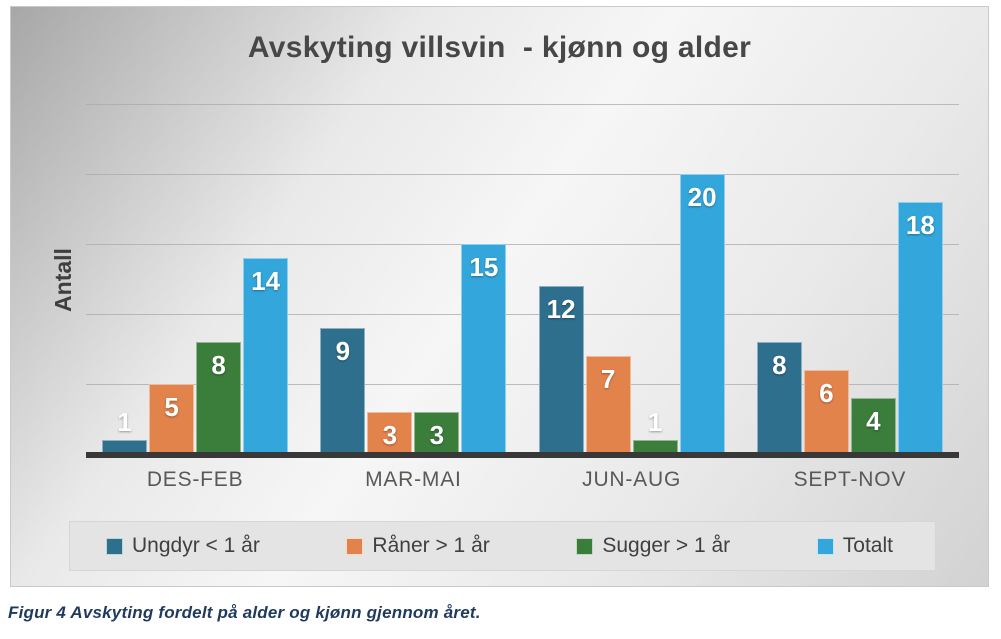 The image size is (1001, 639). Describe the element at coordinates (484, 349) in the screenshot. I see `bar-totalt-mar-mai: 15` at that location.